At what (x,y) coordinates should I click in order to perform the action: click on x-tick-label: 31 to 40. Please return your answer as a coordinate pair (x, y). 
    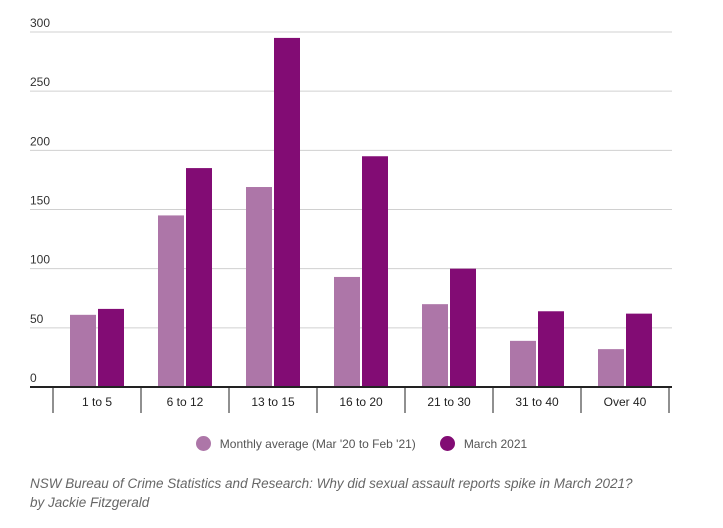
    Looking at the image, I should click on (537, 402).